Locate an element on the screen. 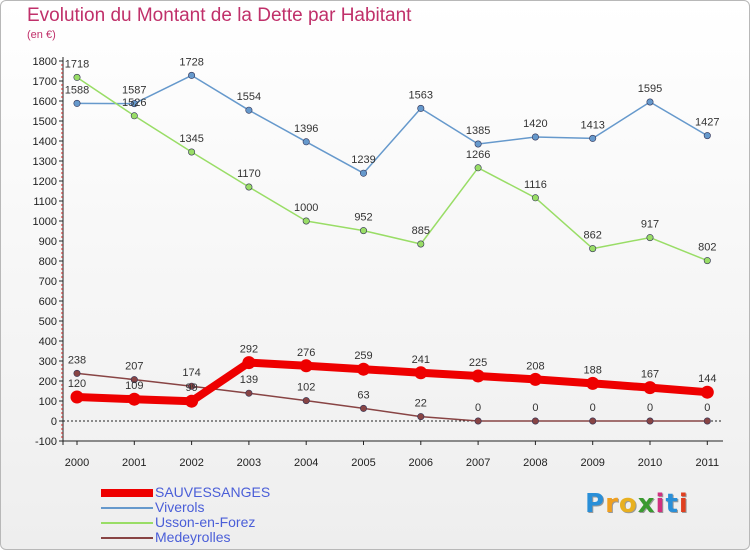  y-tick-label: 1000 is located at coordinates (45, 222).